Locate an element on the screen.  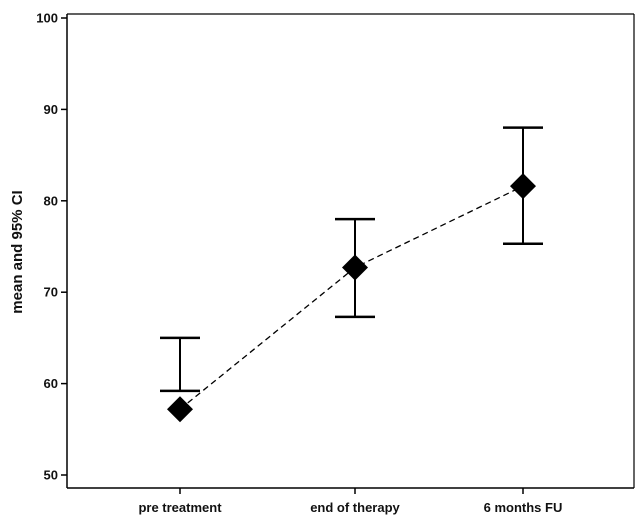
x-axis: pre treatment end of therapy 6 months FU is located at coordinates (350, 501).